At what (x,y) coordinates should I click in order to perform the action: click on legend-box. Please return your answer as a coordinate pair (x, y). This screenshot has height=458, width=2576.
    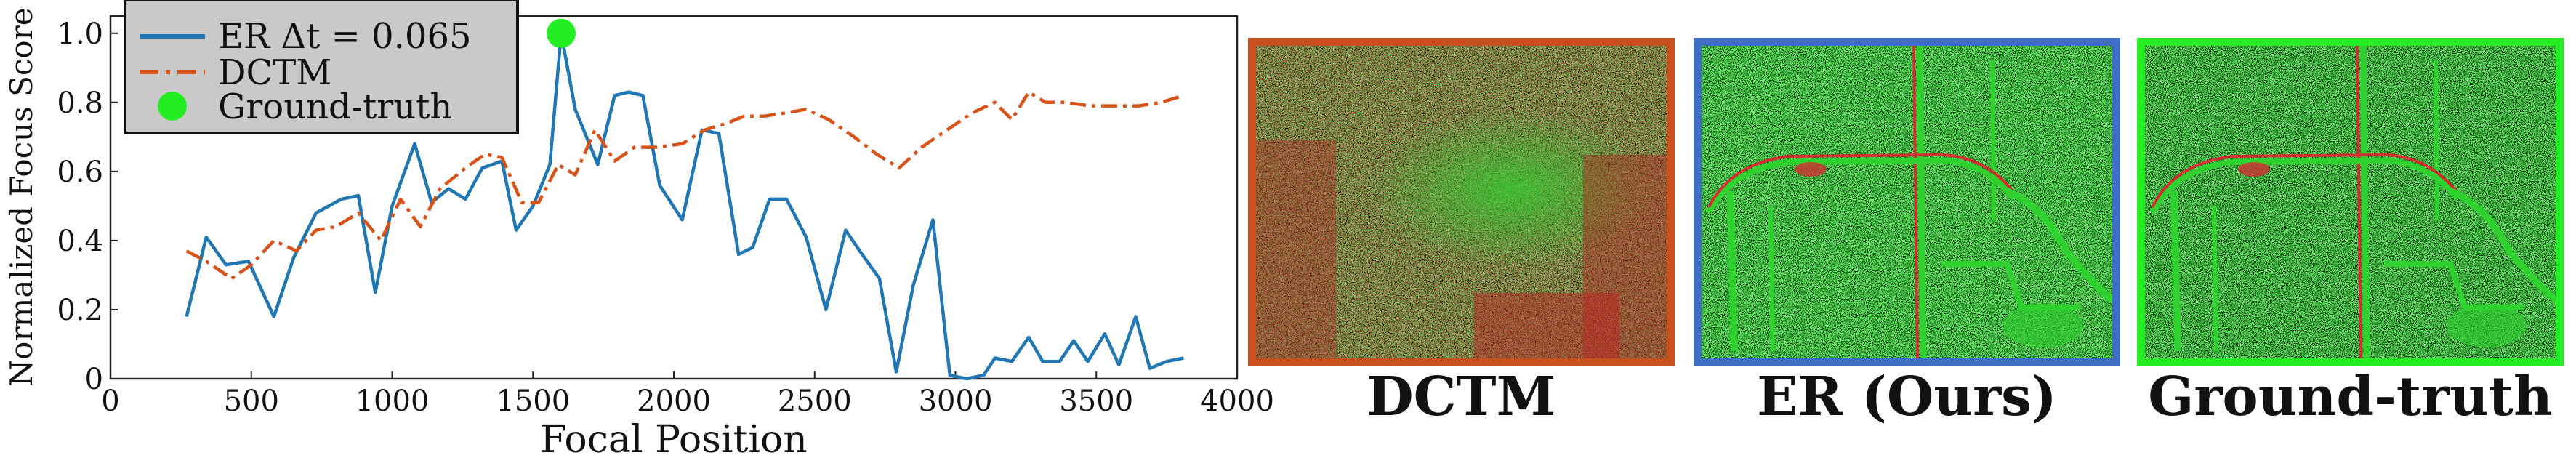
    Looking at the image, I should click on (321, 67).